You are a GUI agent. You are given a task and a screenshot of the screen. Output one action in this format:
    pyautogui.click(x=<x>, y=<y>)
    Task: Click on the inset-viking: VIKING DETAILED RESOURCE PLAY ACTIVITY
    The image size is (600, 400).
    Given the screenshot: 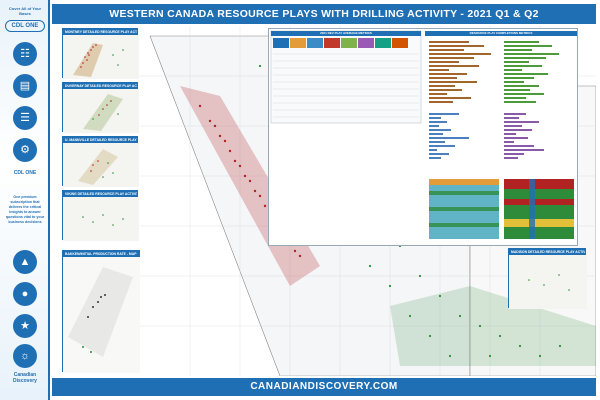 What is the action you would take?
    pyautogui.click(x=100, y=215)
    